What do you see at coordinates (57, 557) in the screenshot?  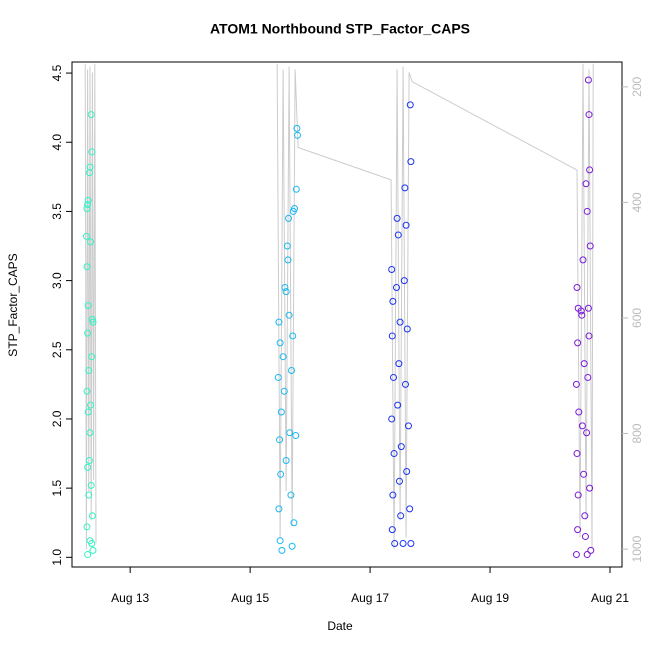 I see `y-tick-label: 1.0` at bounding box center [57, 557].